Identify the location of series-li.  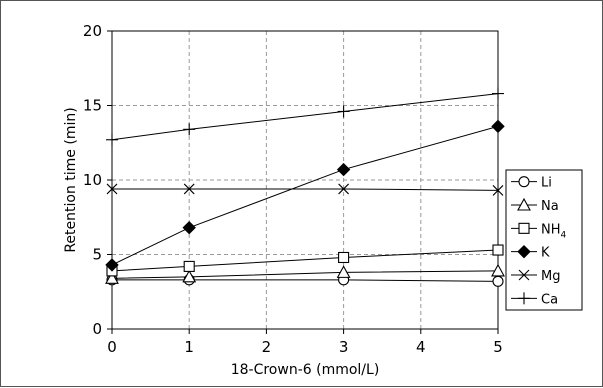
(305, 280).